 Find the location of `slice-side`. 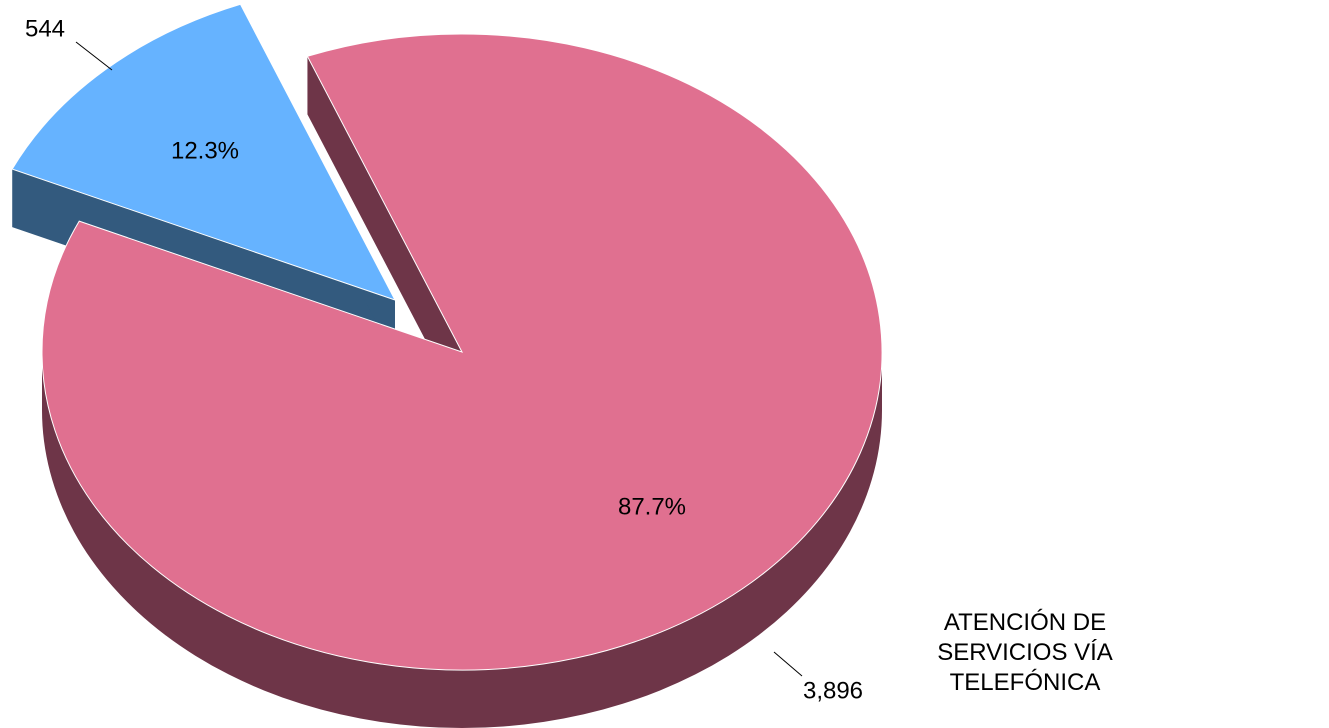

slice-side is located at coordinates (384, 233).